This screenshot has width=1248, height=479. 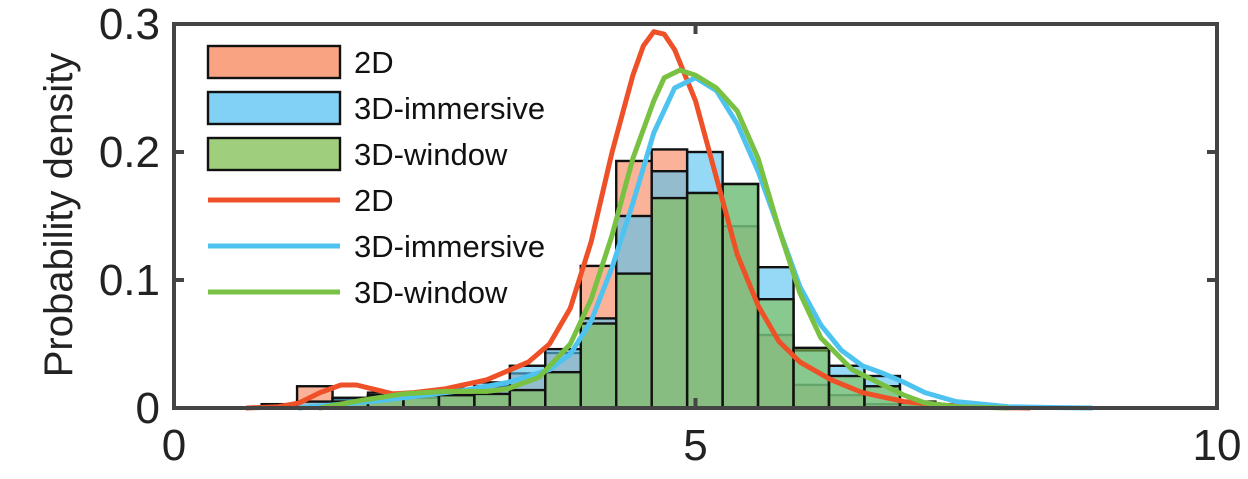 I want to click on legend-entry-line-2d: 2D, so click(x=301, y=200).